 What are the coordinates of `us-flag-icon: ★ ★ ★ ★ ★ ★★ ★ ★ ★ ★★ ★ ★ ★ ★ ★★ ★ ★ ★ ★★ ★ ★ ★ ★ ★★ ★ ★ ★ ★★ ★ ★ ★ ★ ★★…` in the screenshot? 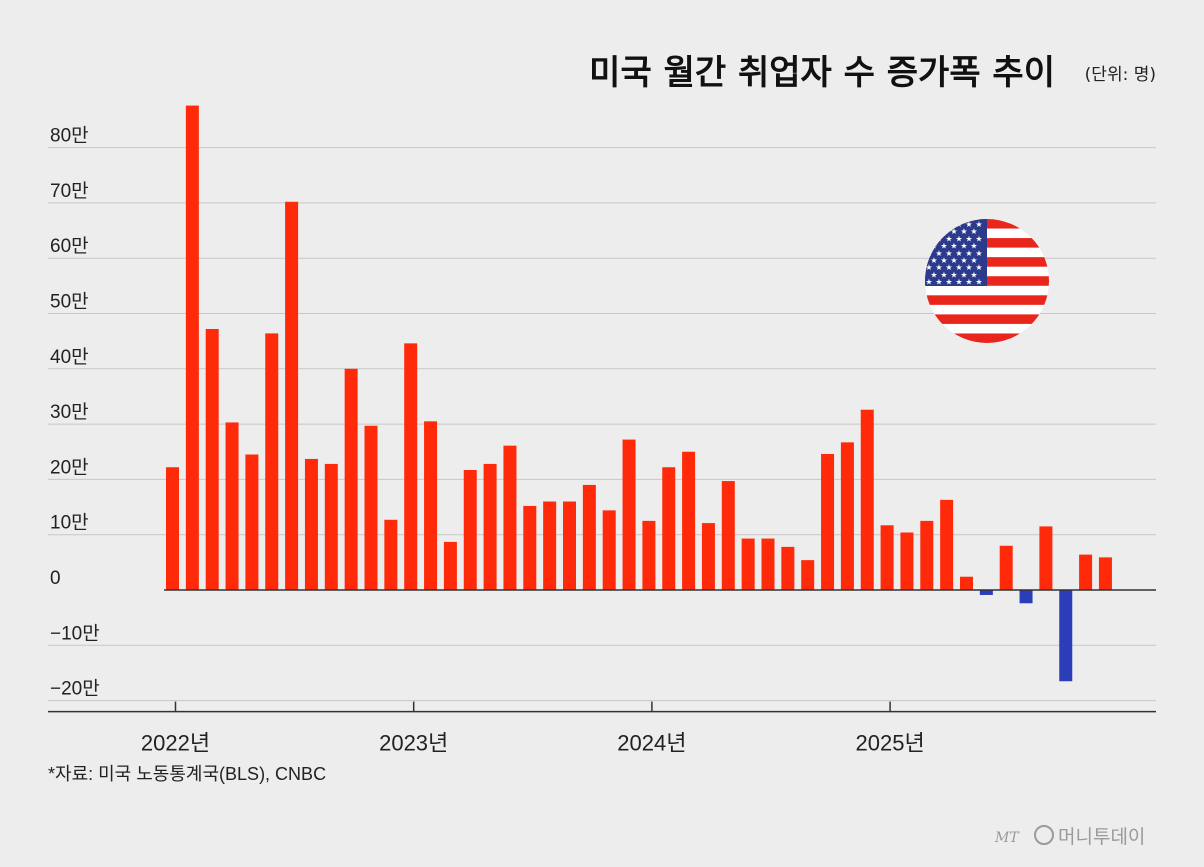 It's located at (987, 281).